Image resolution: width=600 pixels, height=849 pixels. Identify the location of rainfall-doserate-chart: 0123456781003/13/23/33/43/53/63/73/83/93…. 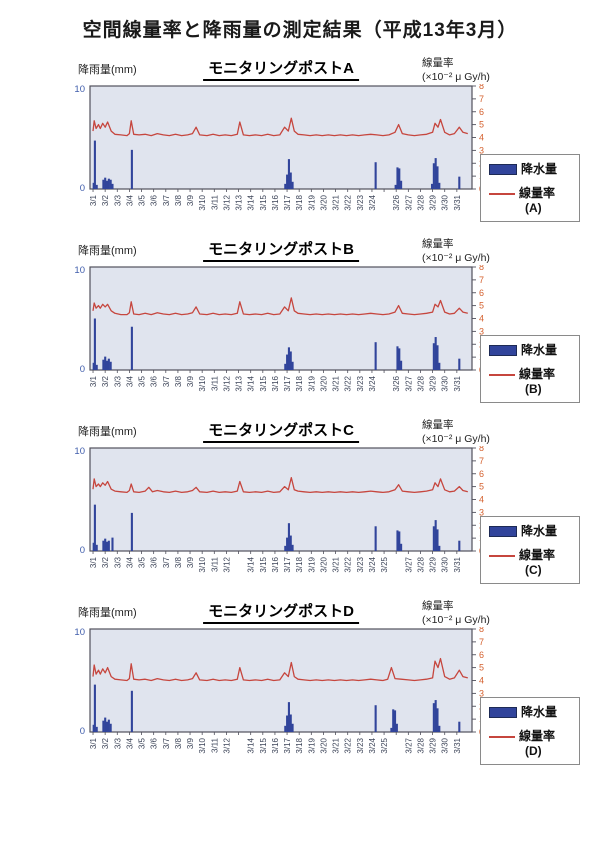
(279, 509).